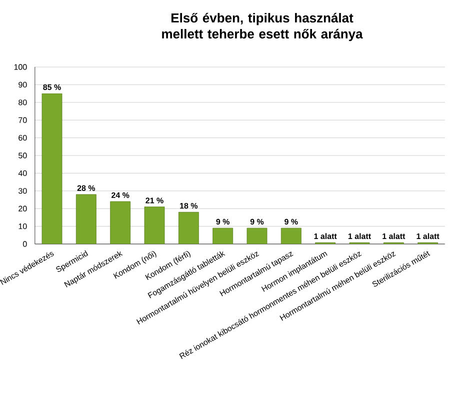 The height and width of the screenshot is (397, 474). Describe the element at coordinates (86, 188) in the screenshot. I see `data-label: 28 %` at that location.